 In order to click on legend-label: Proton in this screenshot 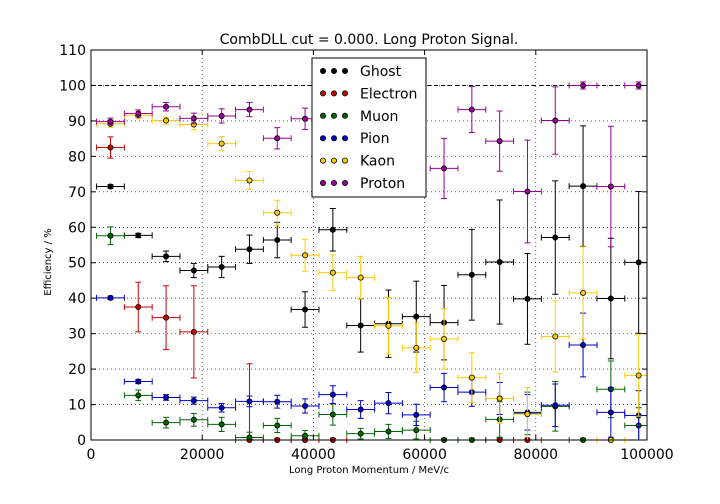, I will do `click(382, 184)`.